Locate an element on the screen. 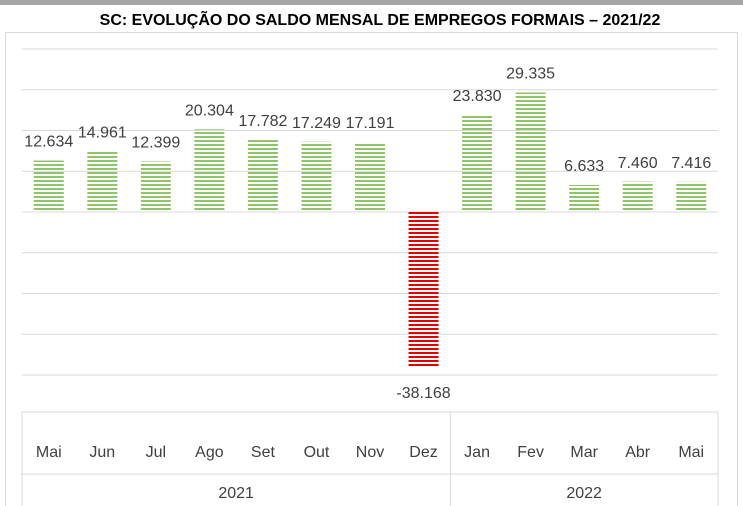 Image resolution: width=743 pixels, height=506 pixels. data-label: 12.634 is located at coordinates (48, 142).